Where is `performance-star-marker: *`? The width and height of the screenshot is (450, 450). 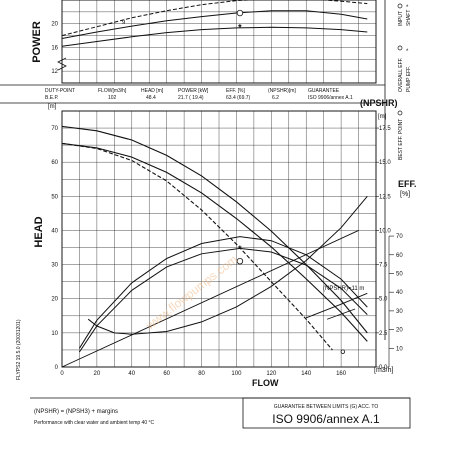
performance-star-marker: * is located at coordinates (240, 249).